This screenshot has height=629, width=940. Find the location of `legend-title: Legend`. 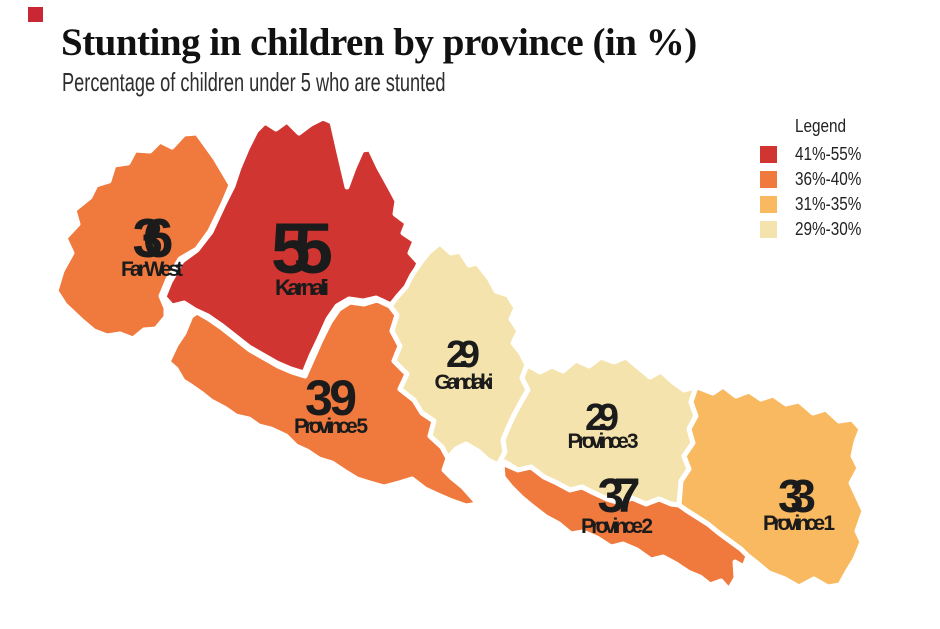

legend-title: Legend is located at coordinates (821, 126).